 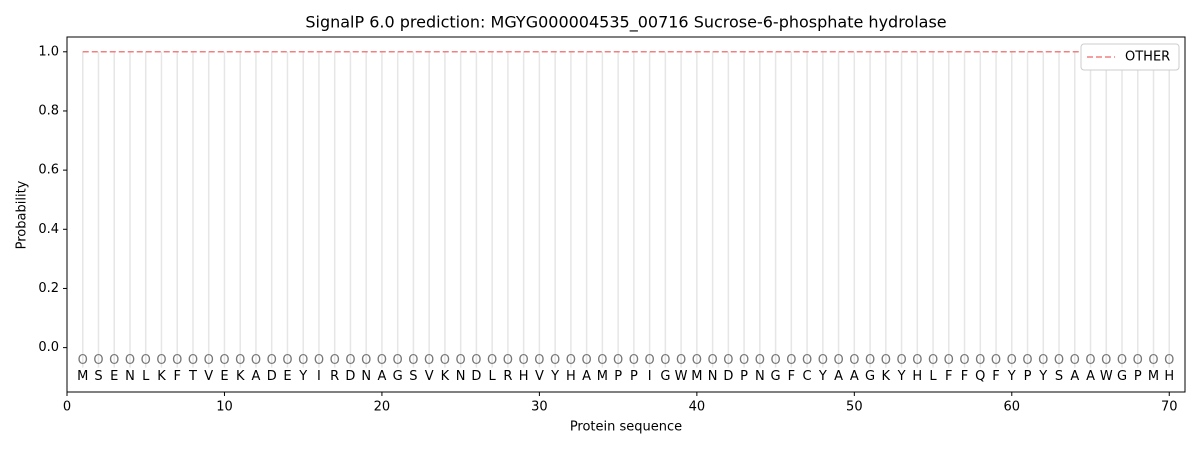 What do you see at coordinates (48, 170) in the screenshot?
I see `y-tick-label: 0.6` at bounding box center [48, 170].